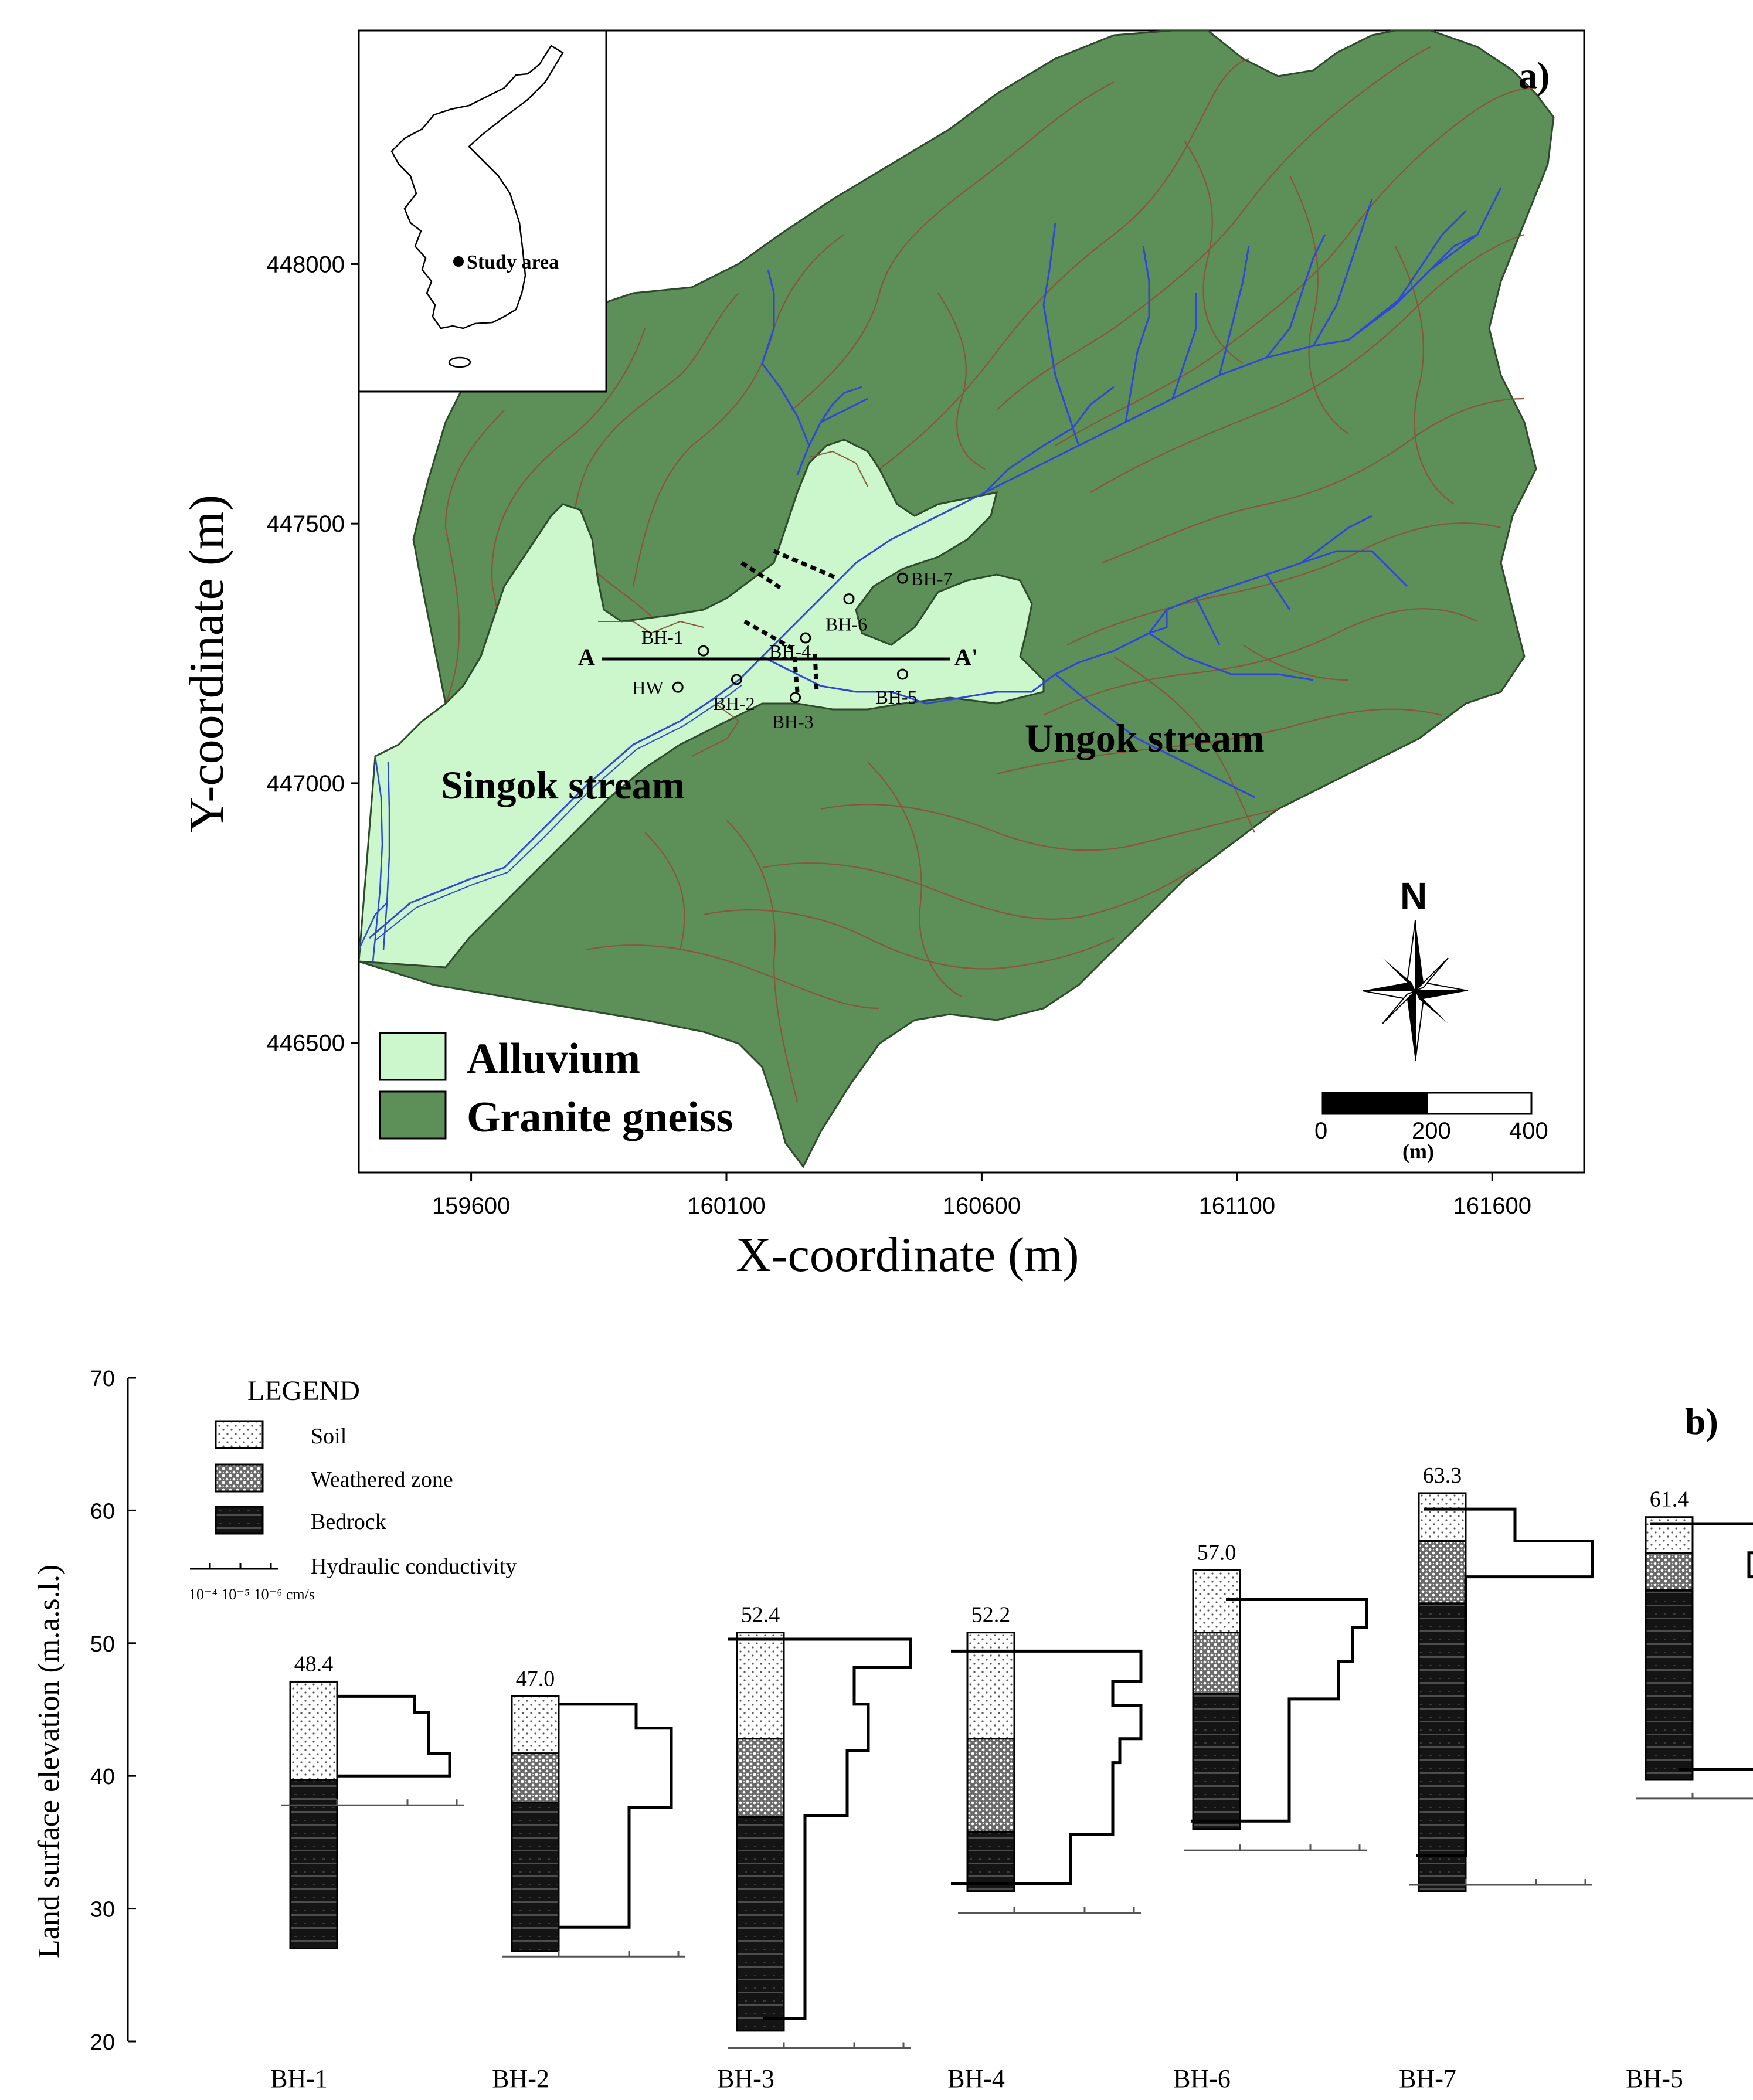 Image resolution: width=1753 pixels, height=2100 pixels. What do you see at coordinates (314, 1664) in the screenshot?
I see `surface-elevation-label: 48.4` at bounding box center [314, 1664].